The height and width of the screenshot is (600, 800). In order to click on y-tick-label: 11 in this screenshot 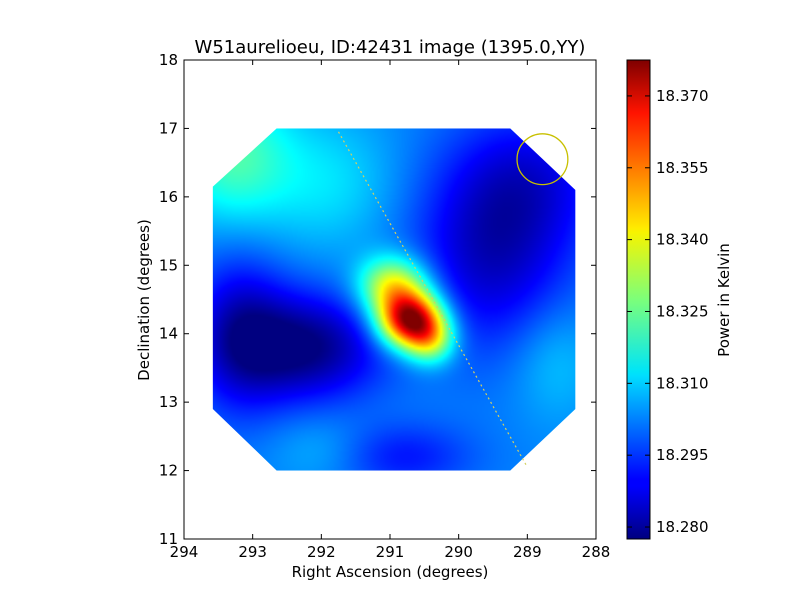, I will do `click(168, 539)`.